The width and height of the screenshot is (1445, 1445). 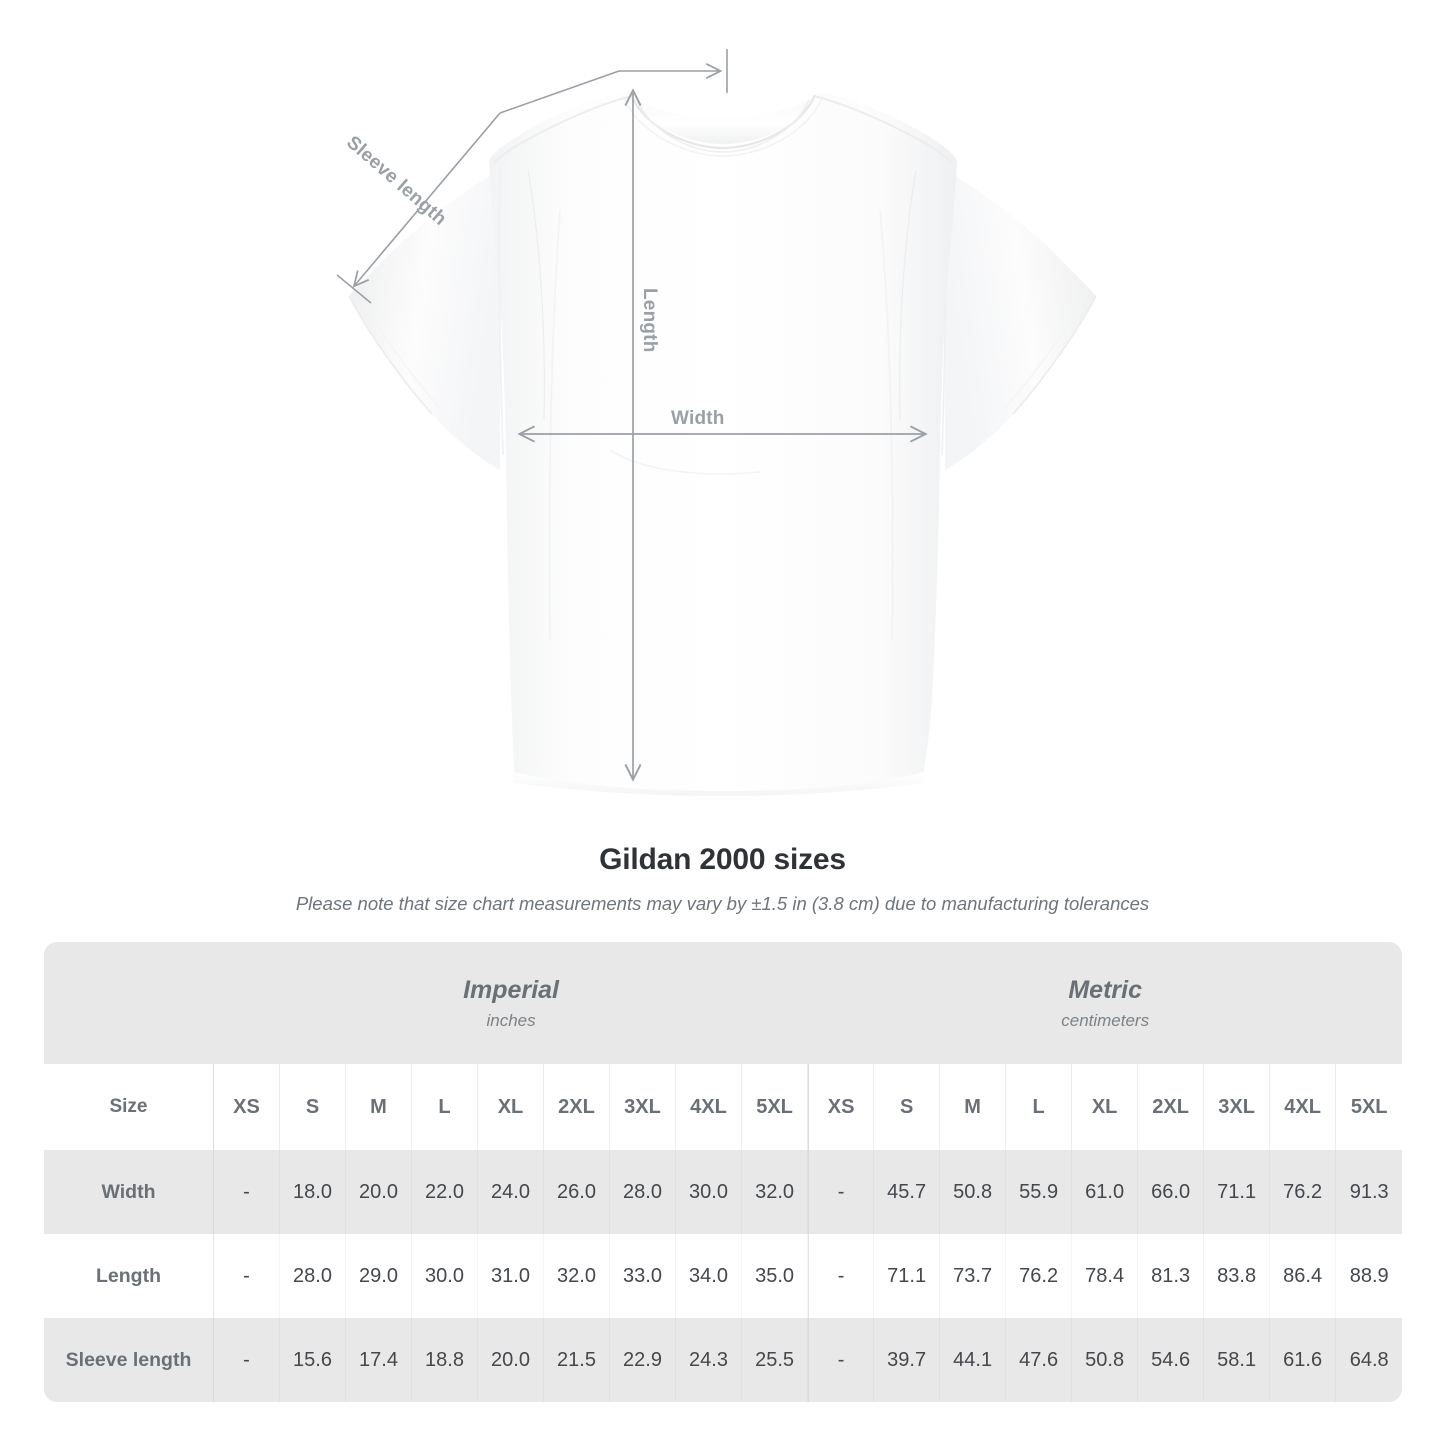 What do you see at coordinates (775, 1107) in the screenshot?
I see `size-header-imperial-5xl: 5XL` at bounding box center [775, 1107].